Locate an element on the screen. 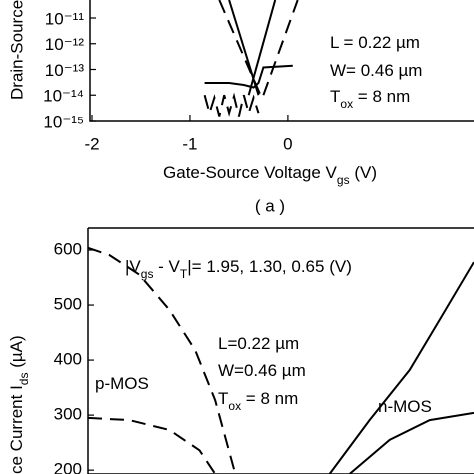 This screenshot has width=474, height=474. annotation-part: p-MOS is located at coordinates (122, 383).